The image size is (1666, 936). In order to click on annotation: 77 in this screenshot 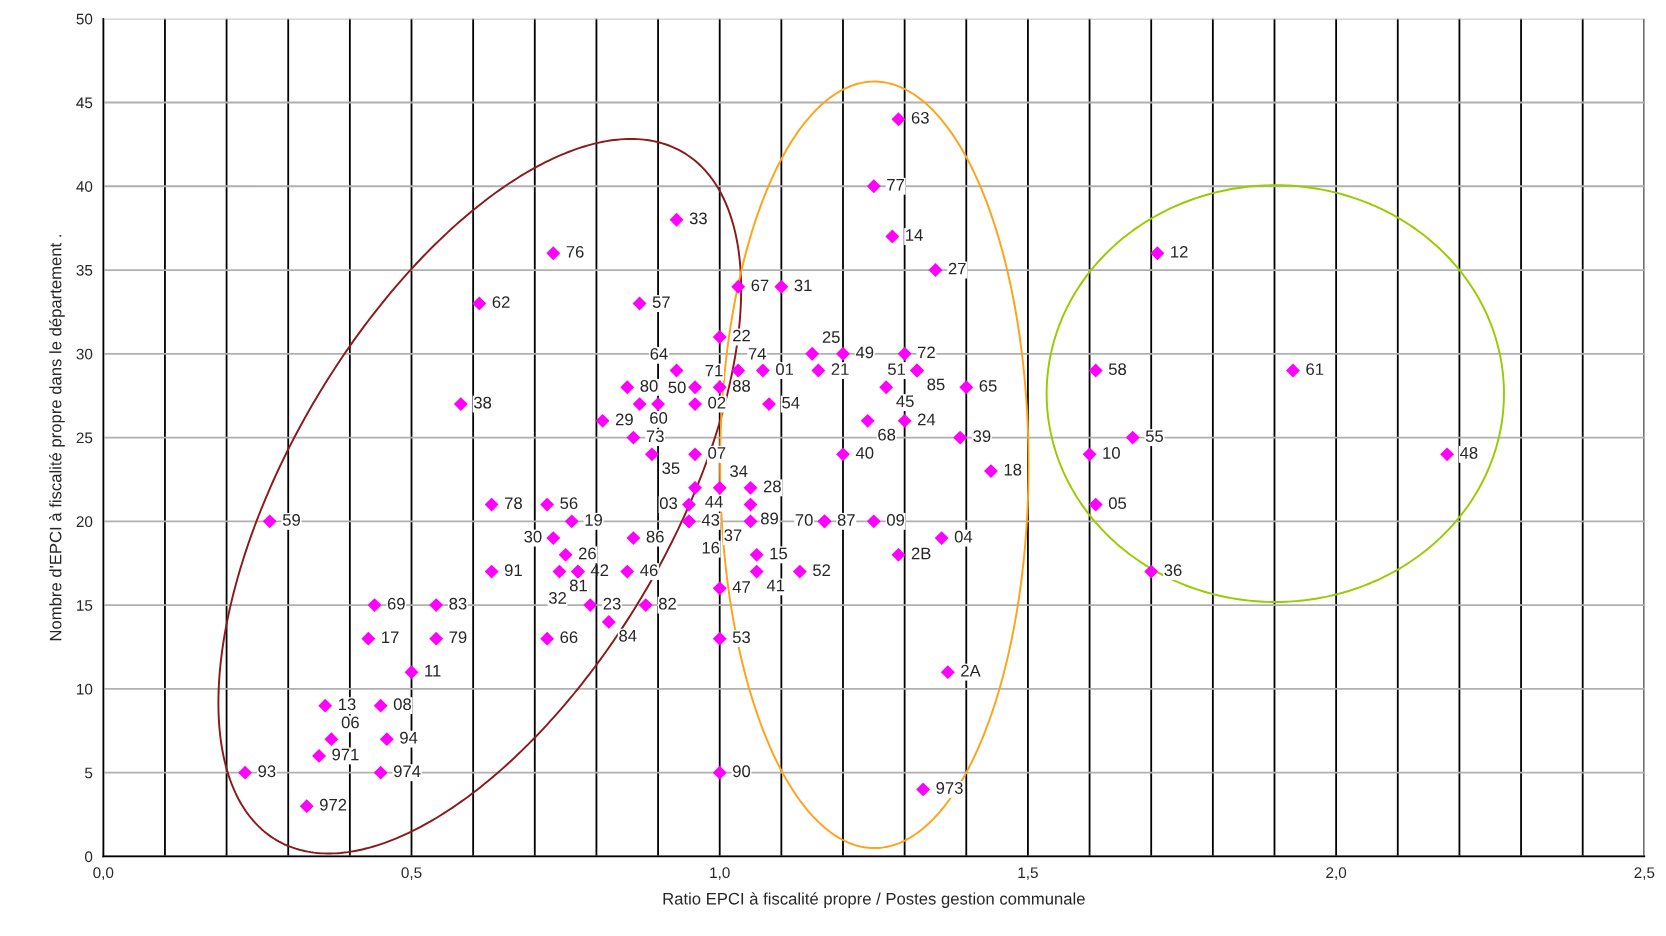, I will do `click(896, 185)`.